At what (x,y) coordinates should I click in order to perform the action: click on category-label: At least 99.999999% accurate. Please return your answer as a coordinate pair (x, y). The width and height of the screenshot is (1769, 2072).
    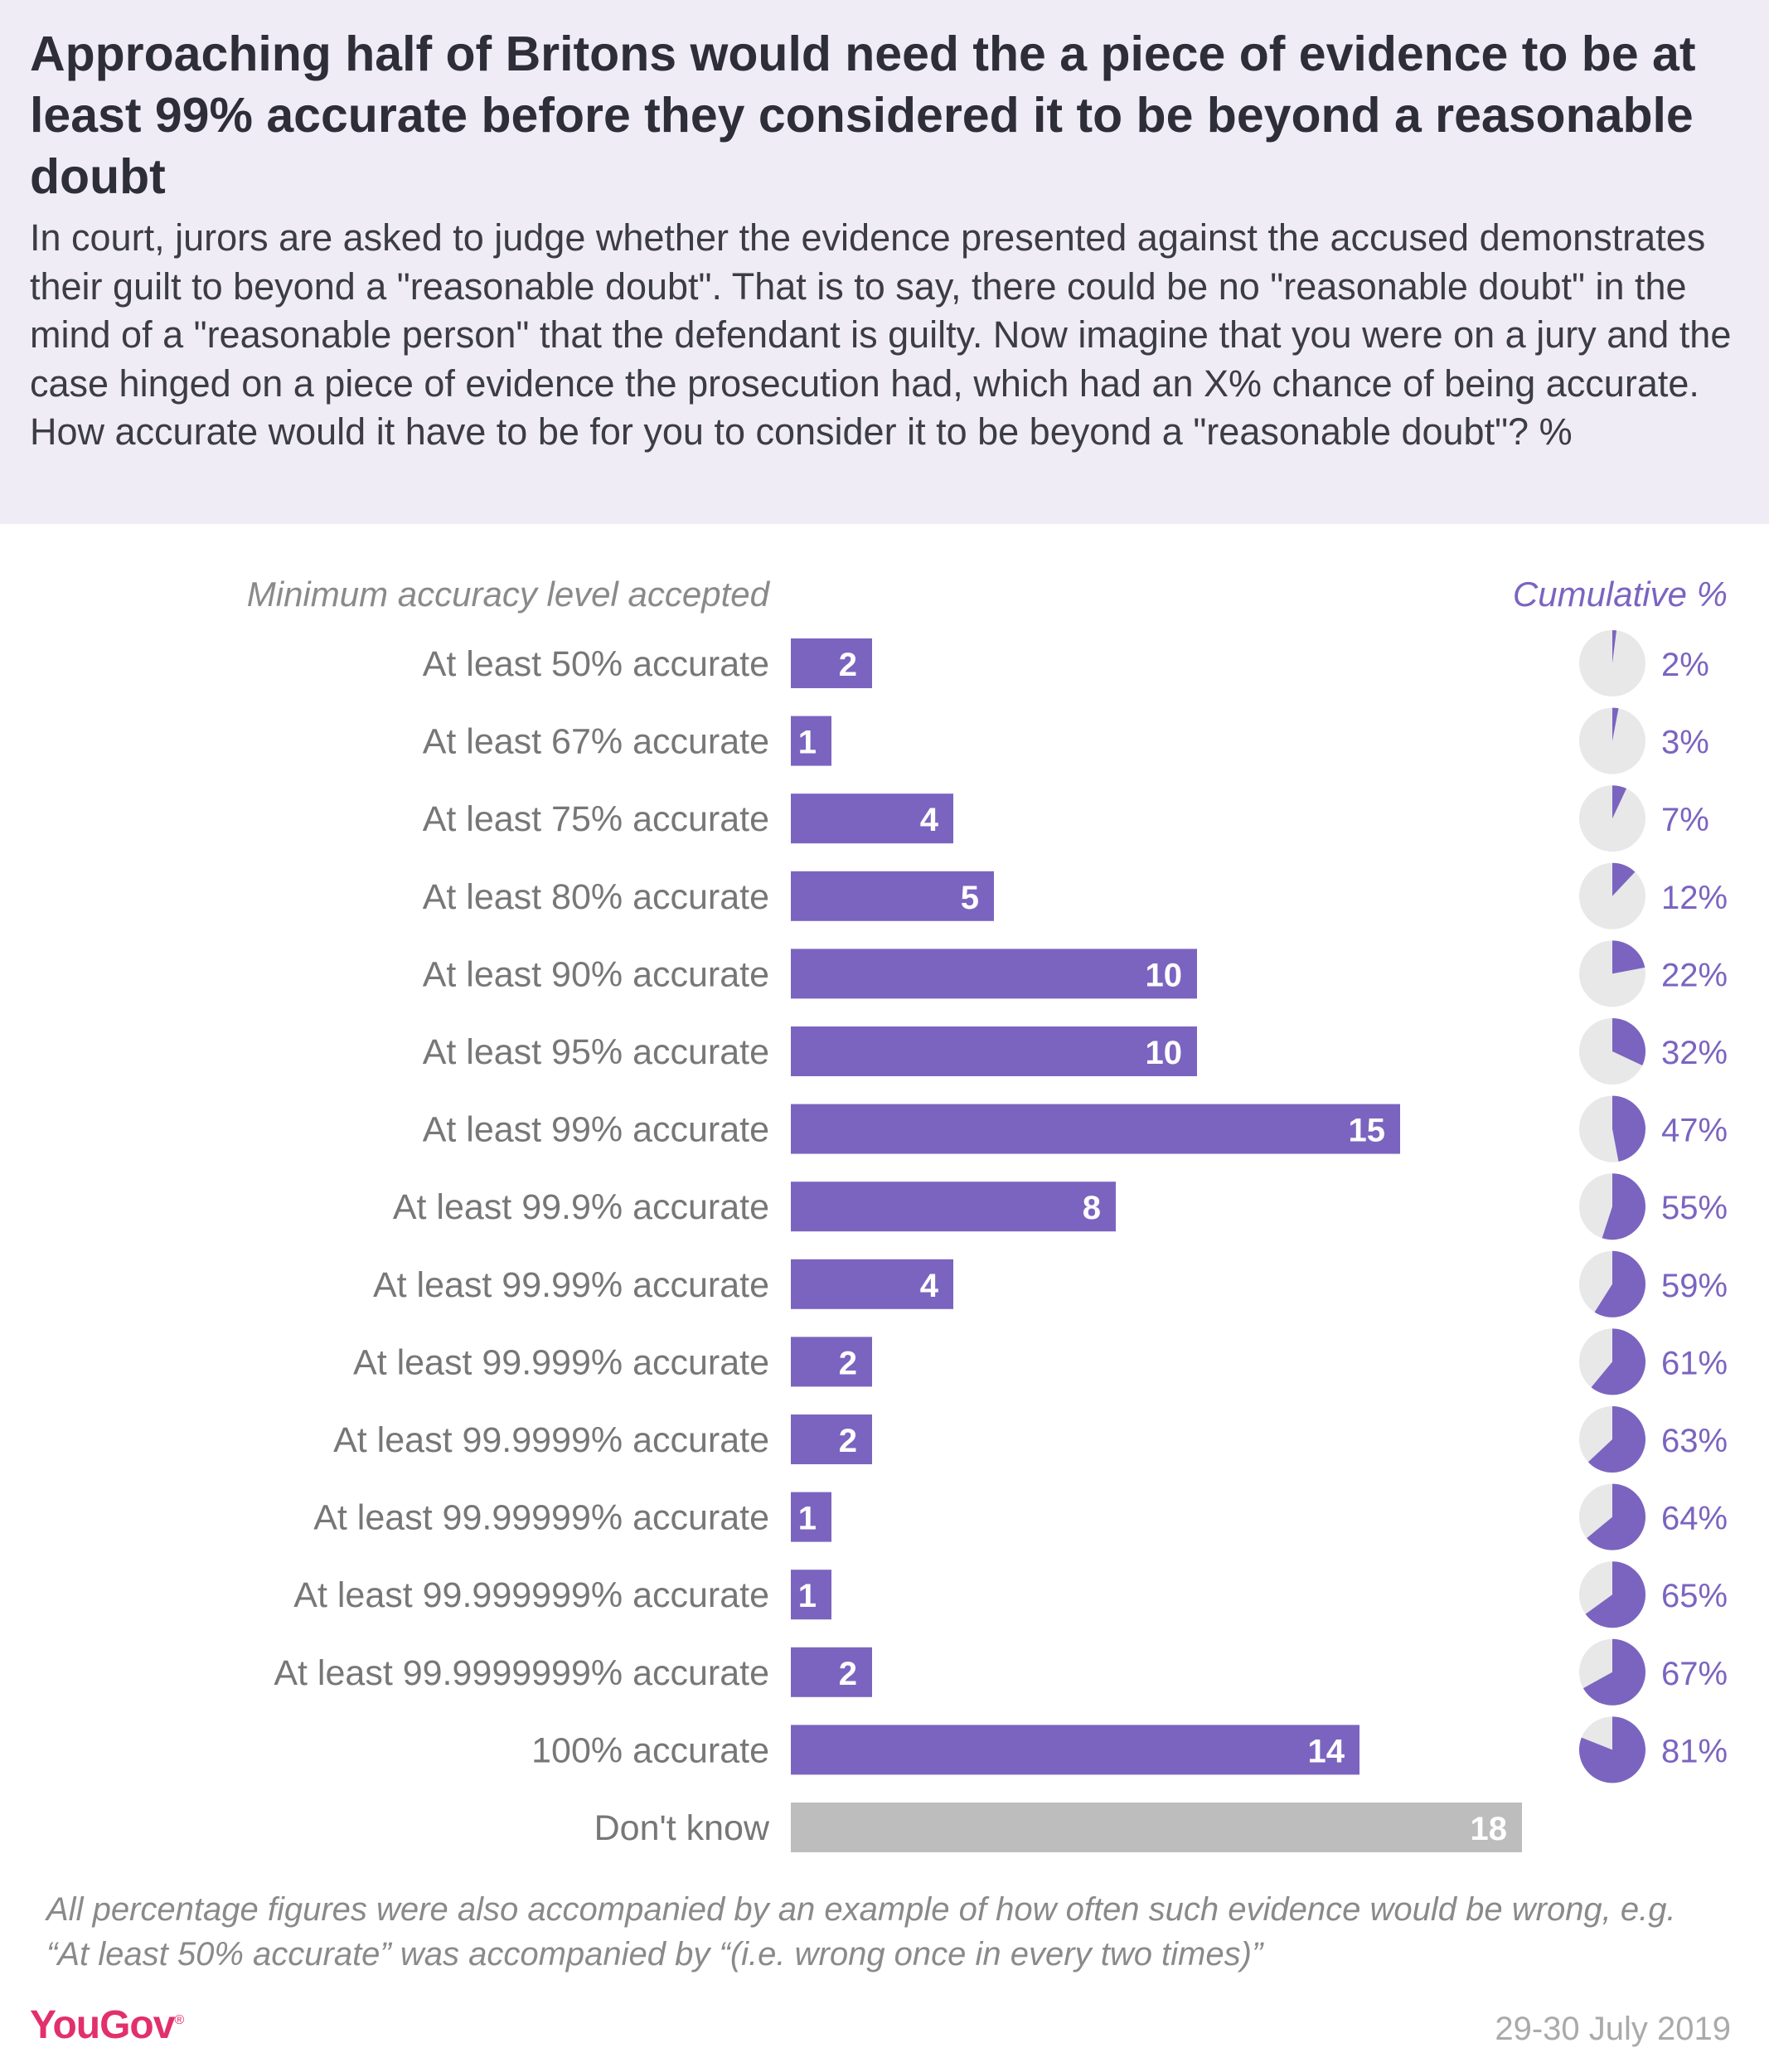
    Looking at the image, I should click on (531, 1595).